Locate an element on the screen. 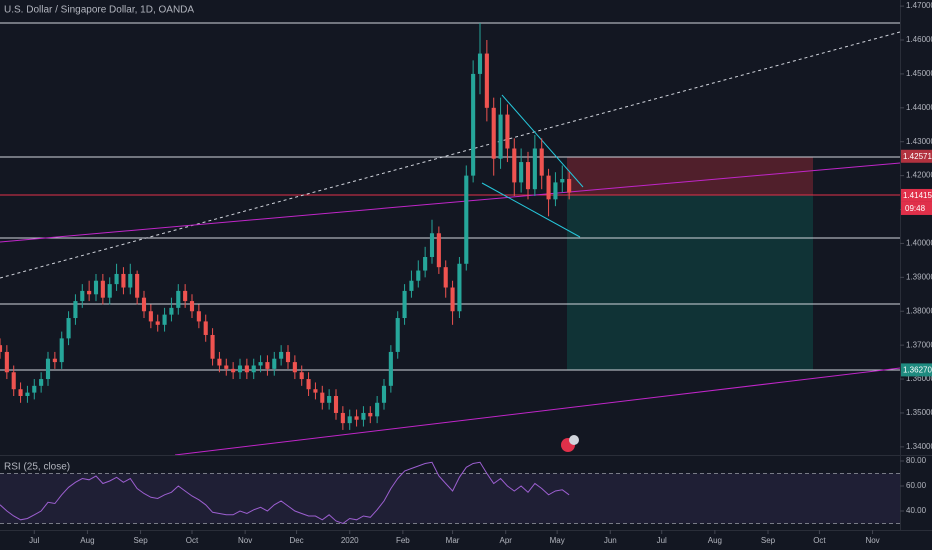  x-tick-label: May is located at coordinates (557, 540).